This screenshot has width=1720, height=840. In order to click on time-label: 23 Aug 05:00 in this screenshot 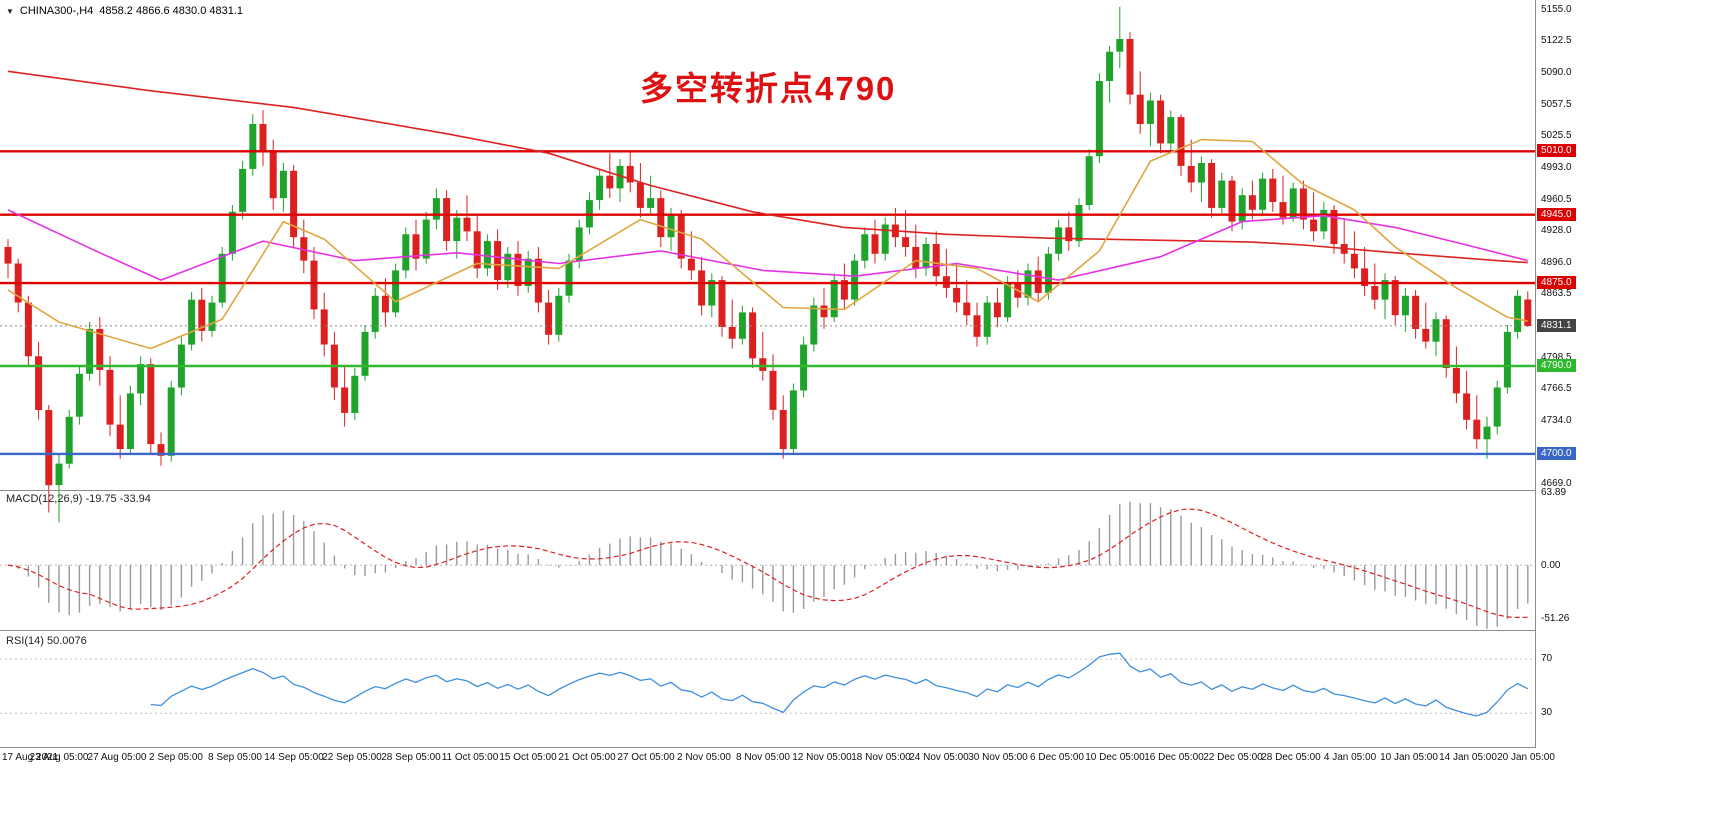, I will do `click(59, 757)`.